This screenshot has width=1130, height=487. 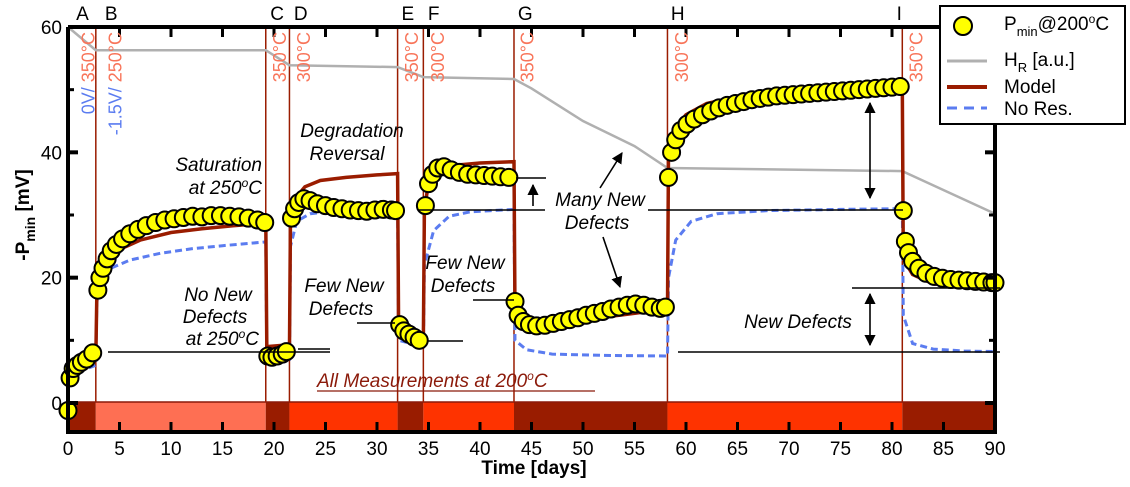 I want to click on x-tick-label: 85, so click(x=943, y=449).